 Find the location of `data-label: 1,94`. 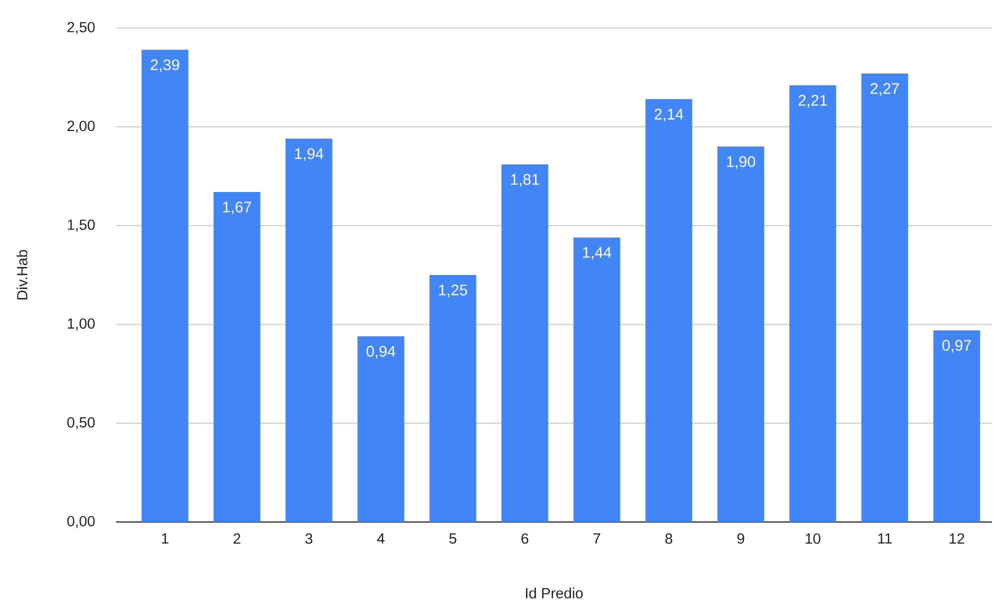

data-label: 1,94 is located at coordinates (309, 154).